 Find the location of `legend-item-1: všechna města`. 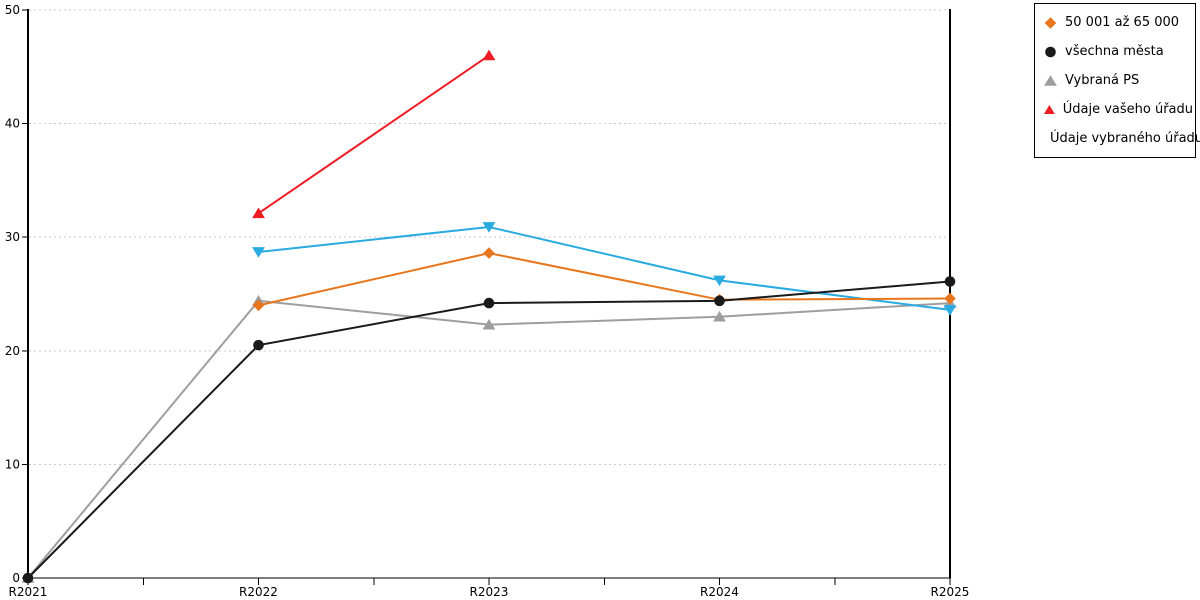

legend-item-1: všechna města is located at coordinates (1118, 51).